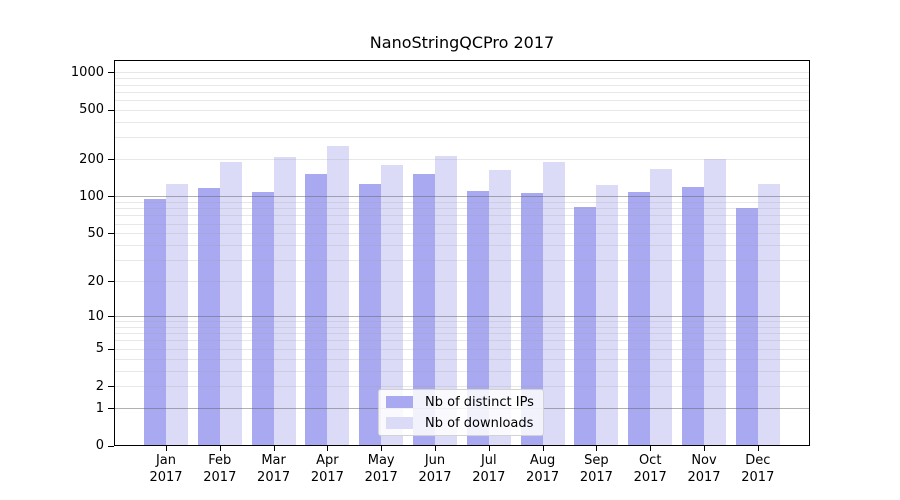 Image resolution: width=900 pixels, height=500 pixels. Describe the element at coordinates (99, 386) in the screenshot. I see `y-tick-label: 2` at that location.